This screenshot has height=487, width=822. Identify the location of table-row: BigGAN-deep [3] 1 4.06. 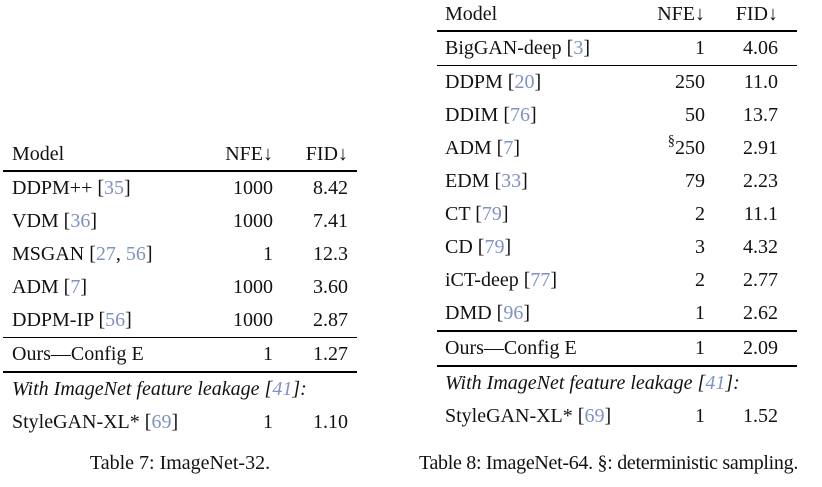
(617, 48).